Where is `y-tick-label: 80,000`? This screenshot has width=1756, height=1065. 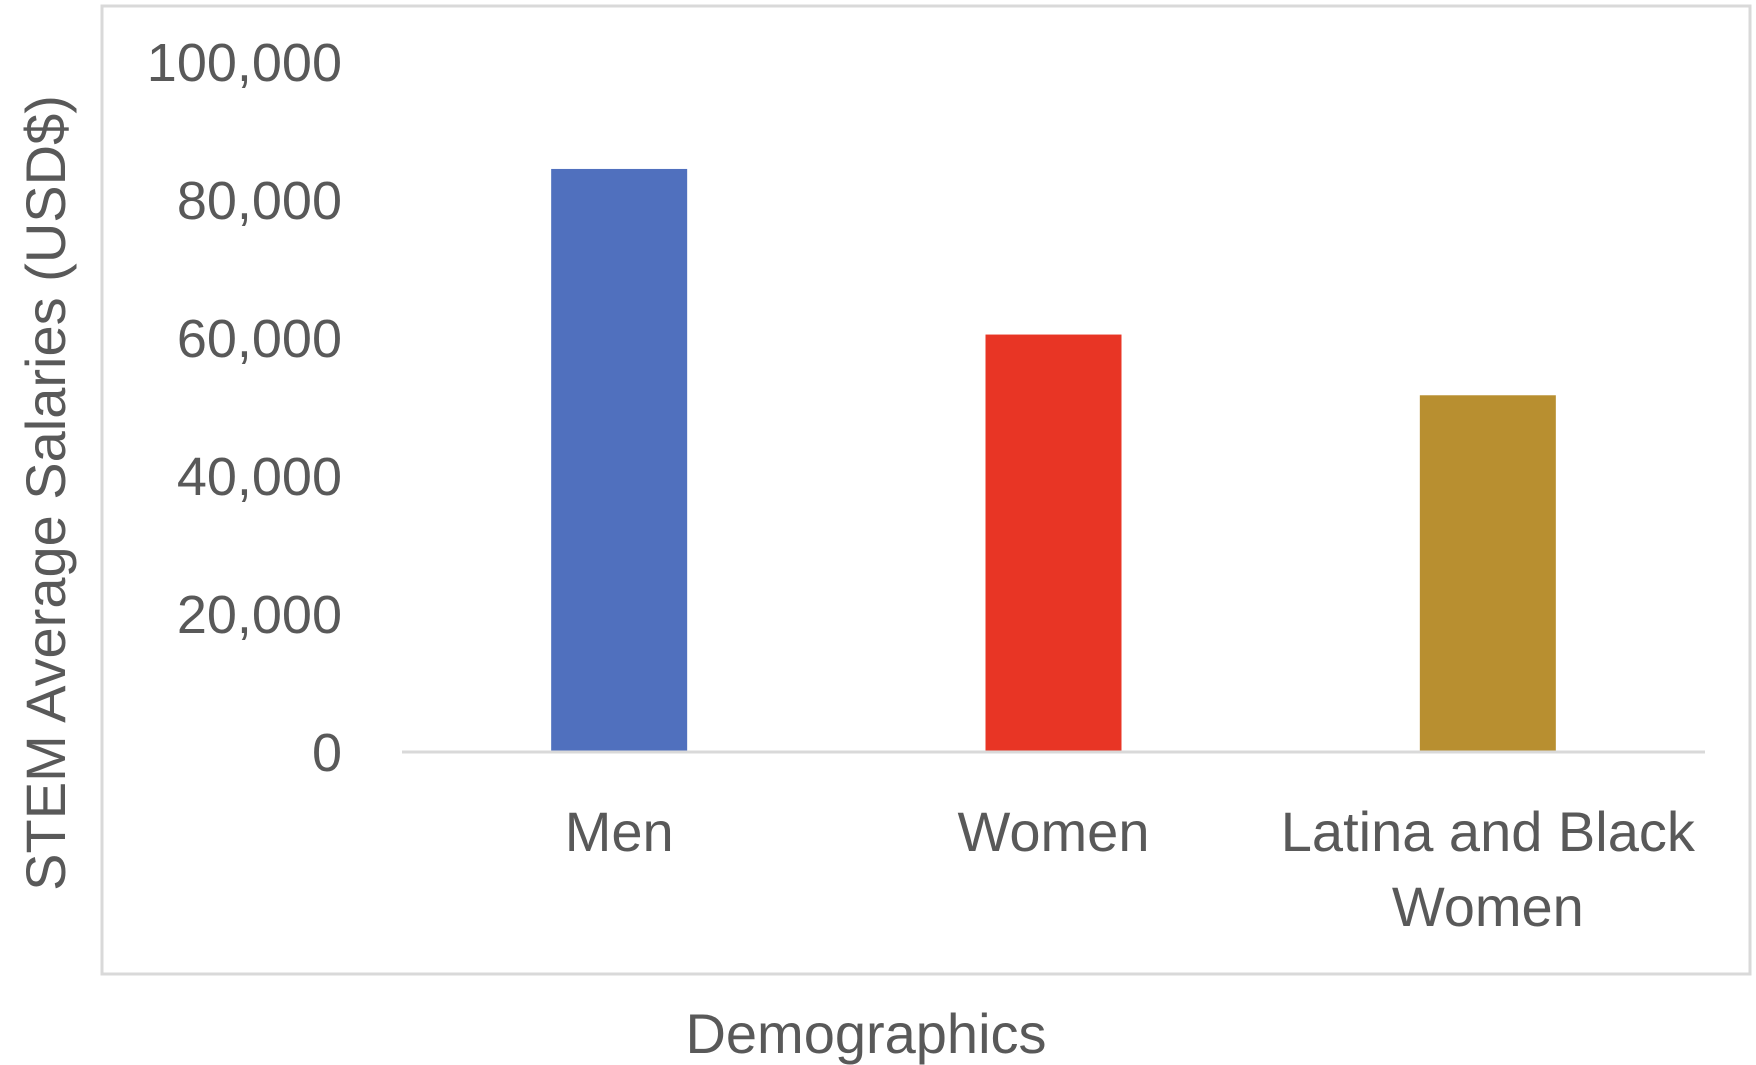 y-tick-label: 80,000 is located at coordinates (259, 201).